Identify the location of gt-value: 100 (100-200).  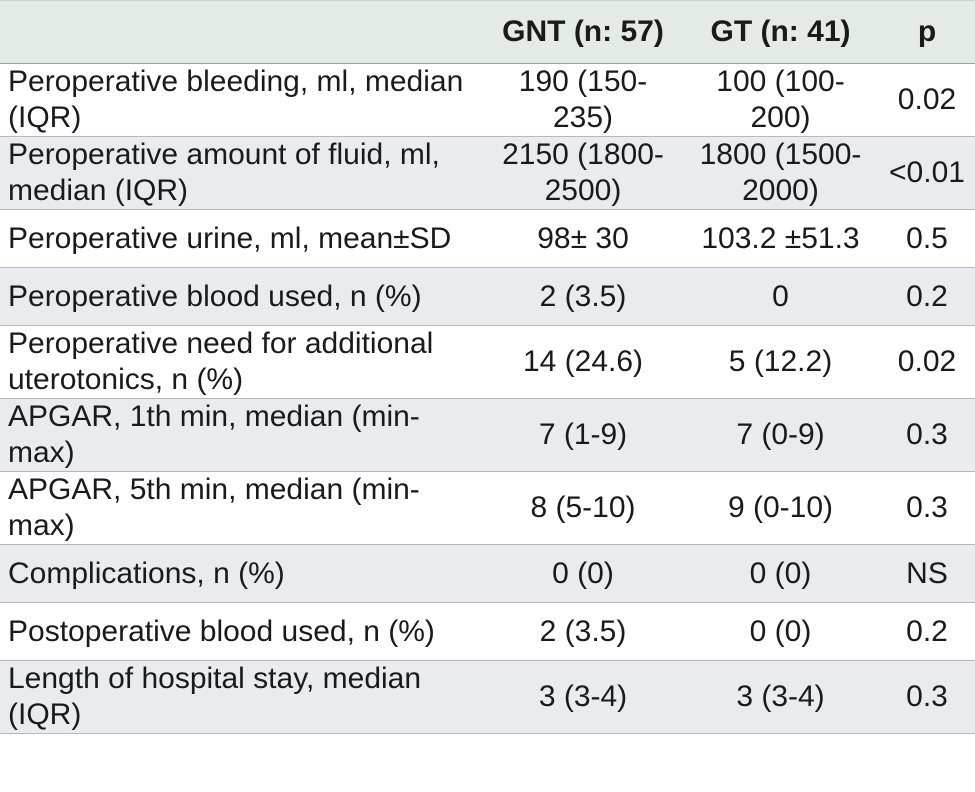
(780, 100).